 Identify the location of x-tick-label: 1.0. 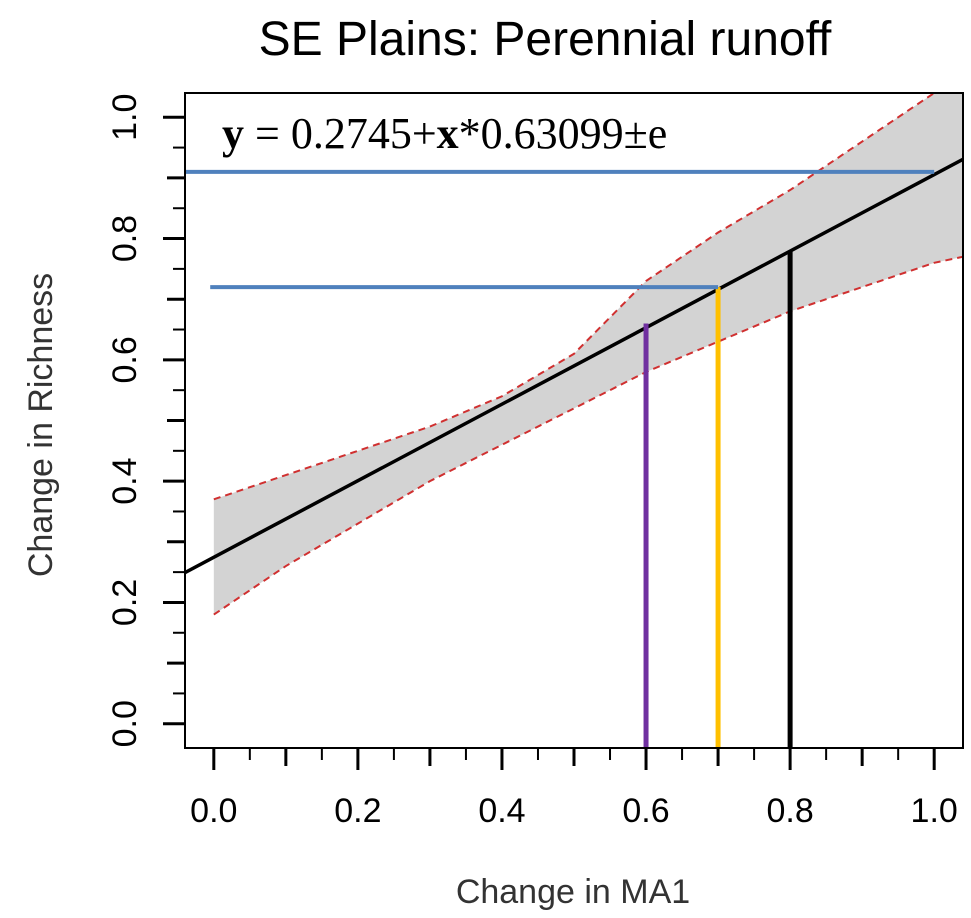
(934, 811).